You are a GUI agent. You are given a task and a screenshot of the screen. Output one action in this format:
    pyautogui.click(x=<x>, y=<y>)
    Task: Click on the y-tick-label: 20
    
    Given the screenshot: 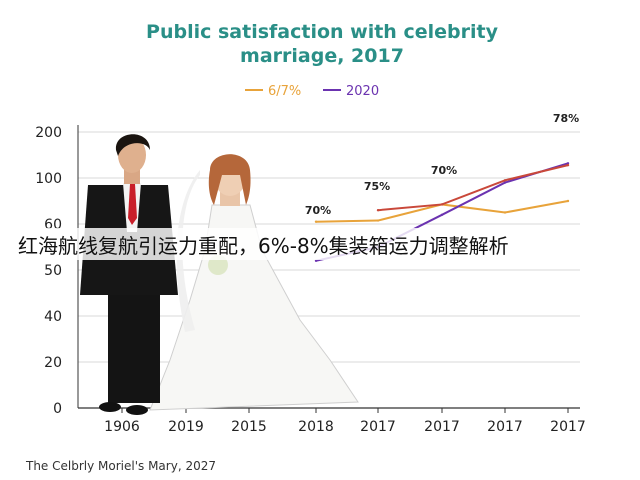 What is the action you would take?
    pyautogui.click(x=53, y=363)
    